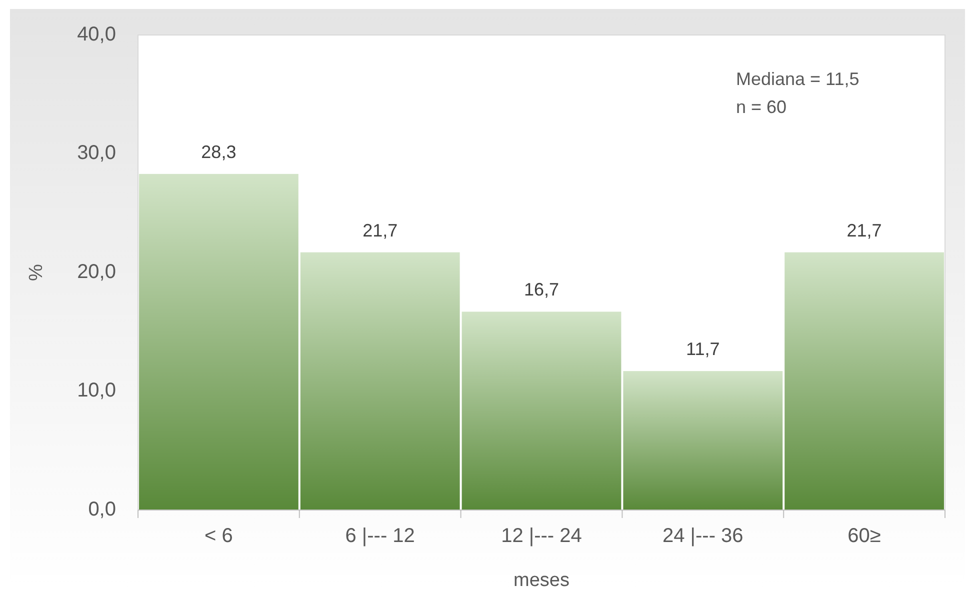 This screenshot has height=592, width=973. I want to click on y-tick-label: 20,0, so click(96, 271).